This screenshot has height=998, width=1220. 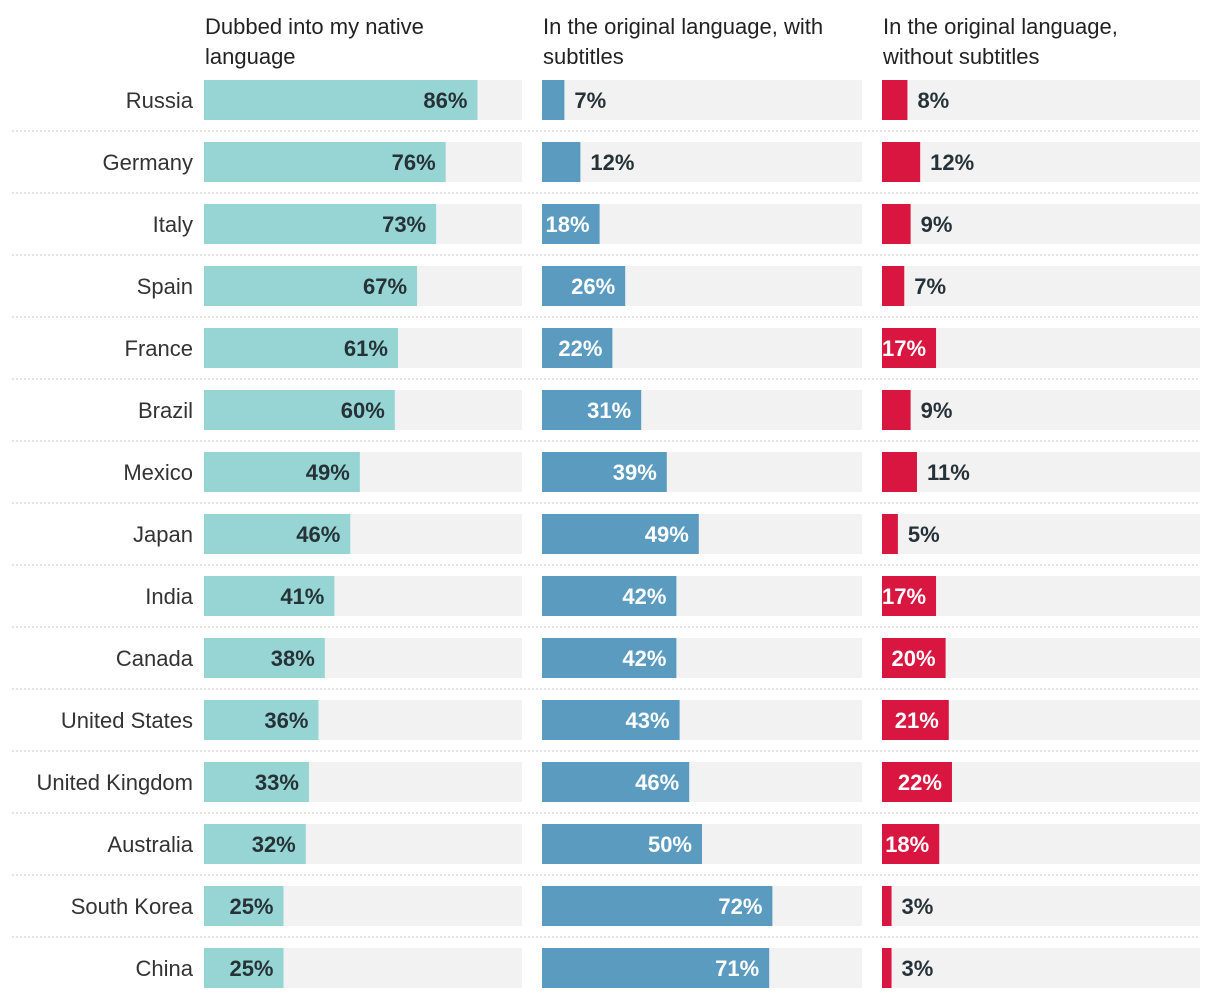 What do you see at coordinates (132, 906) in the screenshot?
I see `row-label: South Korea` at bounding box center [132, 906].